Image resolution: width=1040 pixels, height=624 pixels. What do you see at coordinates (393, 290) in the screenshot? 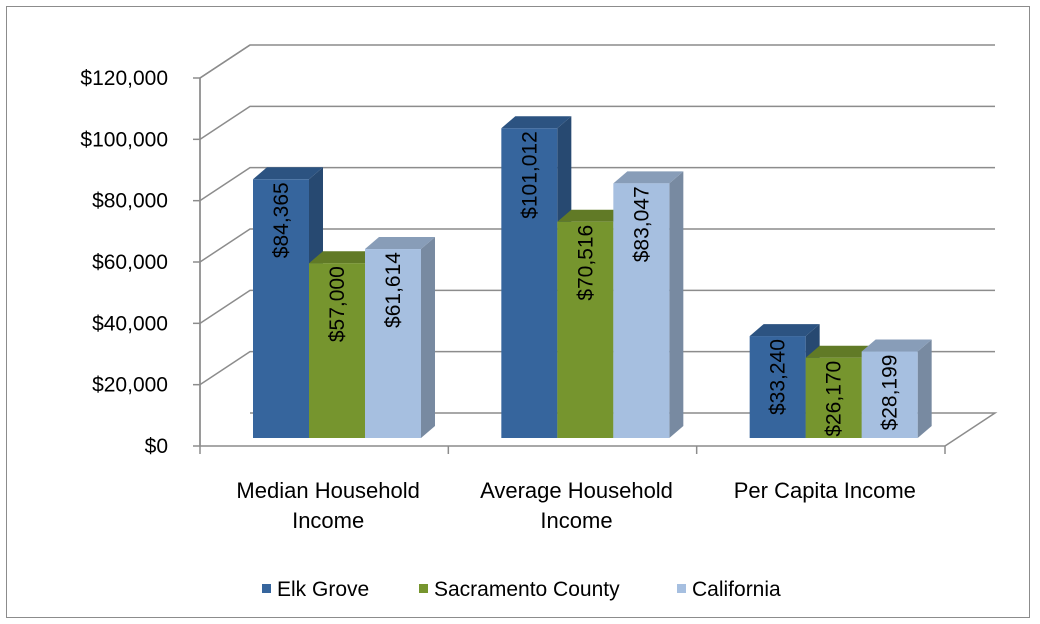
I see `bar-data-label: $61,614` at bounding box center [393, 290].